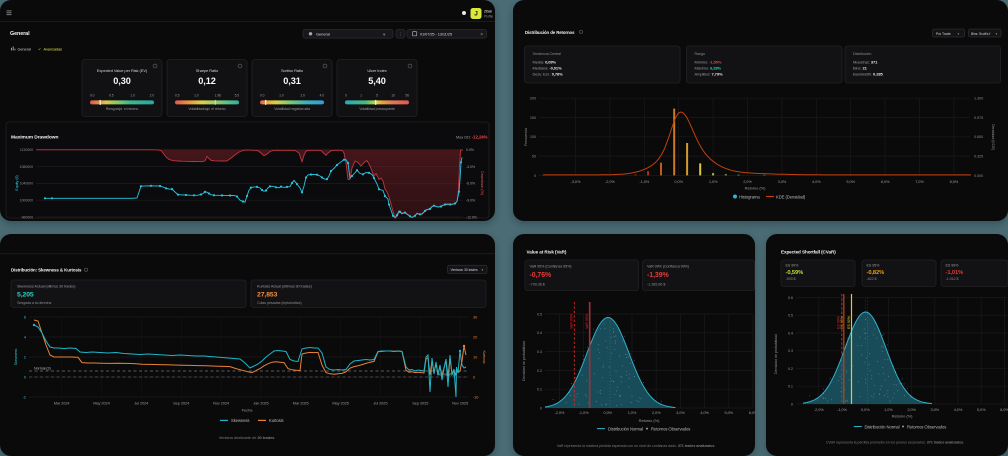 The height and width of the screenshot is (456, 1008). What do you see at coordinates (860, 67) in the screenshot?
I see `svg-text: Bins: 21` at bounding box center [860, 67].